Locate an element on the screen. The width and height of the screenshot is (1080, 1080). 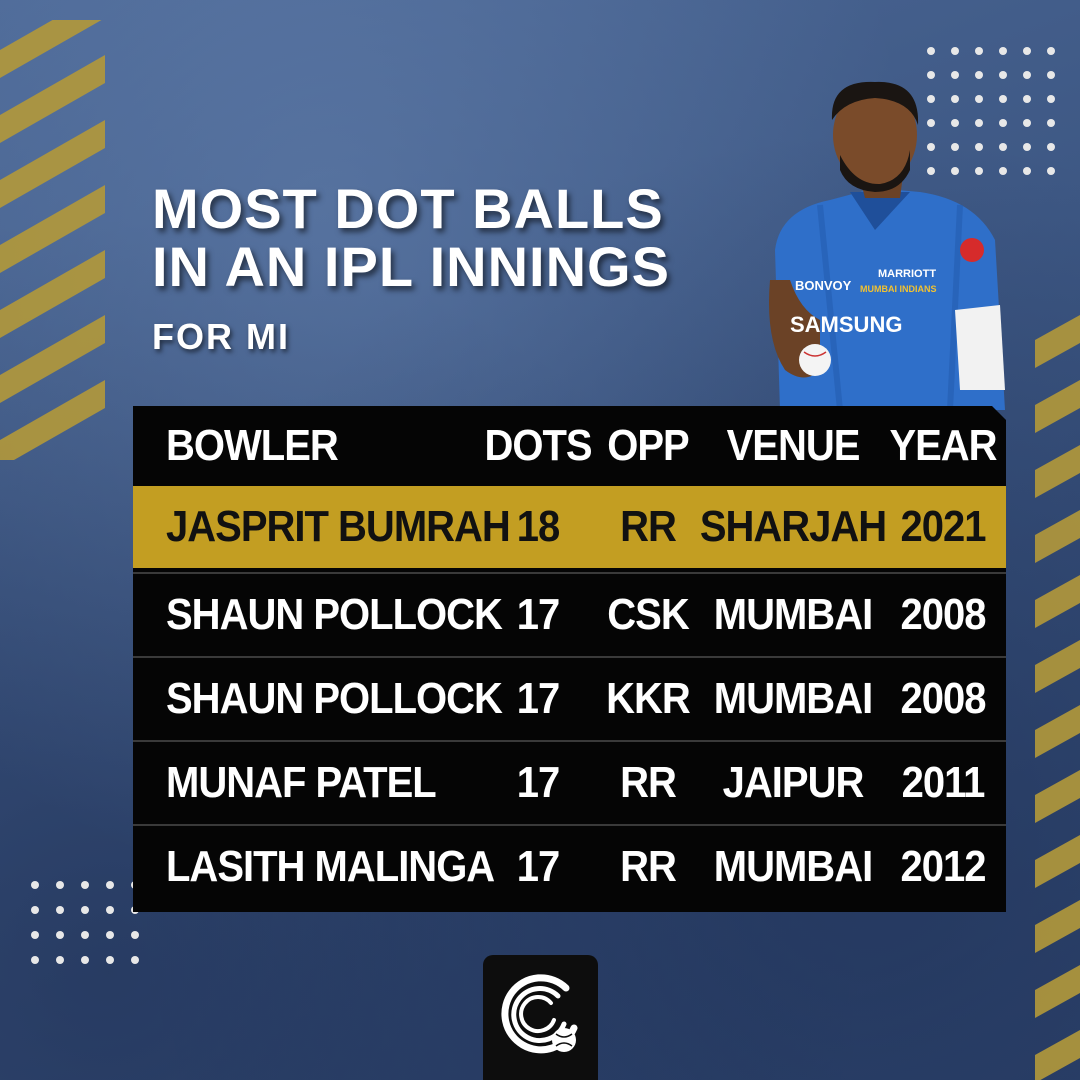
jersey-team-badge: MUMBAI INDIANS is located at coordinates (898, 289).